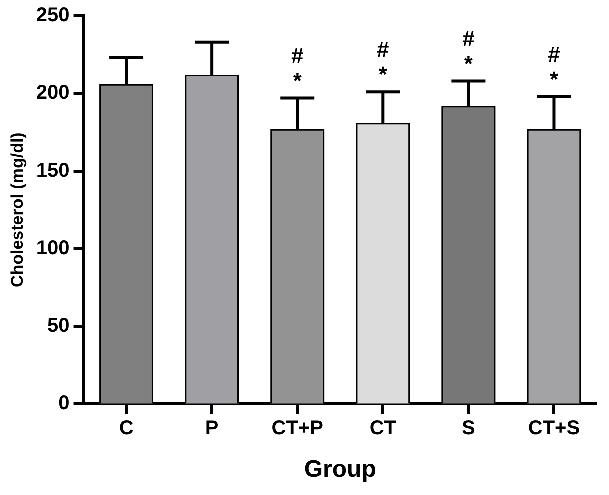 Image resolution: width=609 pixels, height=495 pixels. I want to click on y-tick-label: 0, so click(64, 403).